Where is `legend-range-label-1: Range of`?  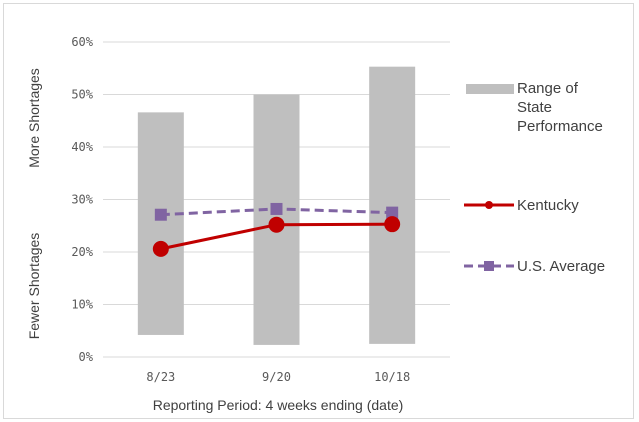
legend-range-label-1: Range of is located at coordinates (548, 88).